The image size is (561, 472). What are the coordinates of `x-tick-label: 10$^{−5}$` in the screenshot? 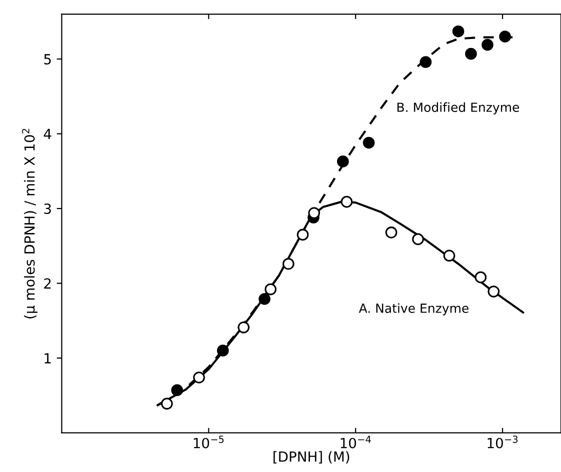 It's located at (209, 442).